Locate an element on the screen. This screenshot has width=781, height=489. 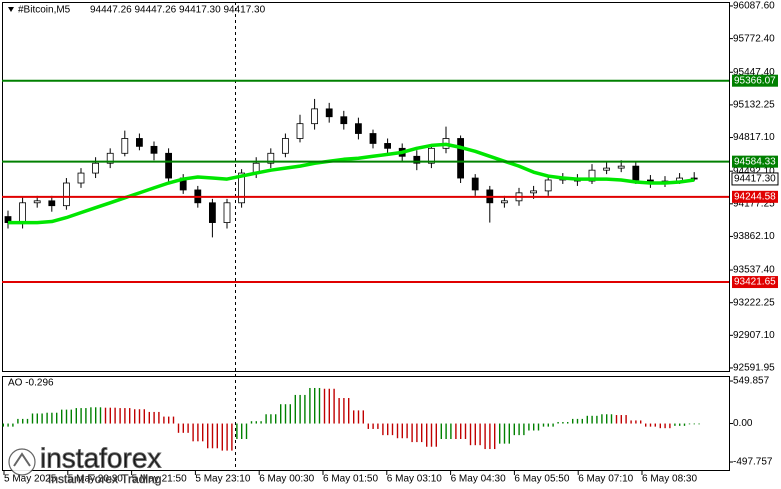
chart-title: #Bitcoin,M5 is located at coordinates (44, 10).